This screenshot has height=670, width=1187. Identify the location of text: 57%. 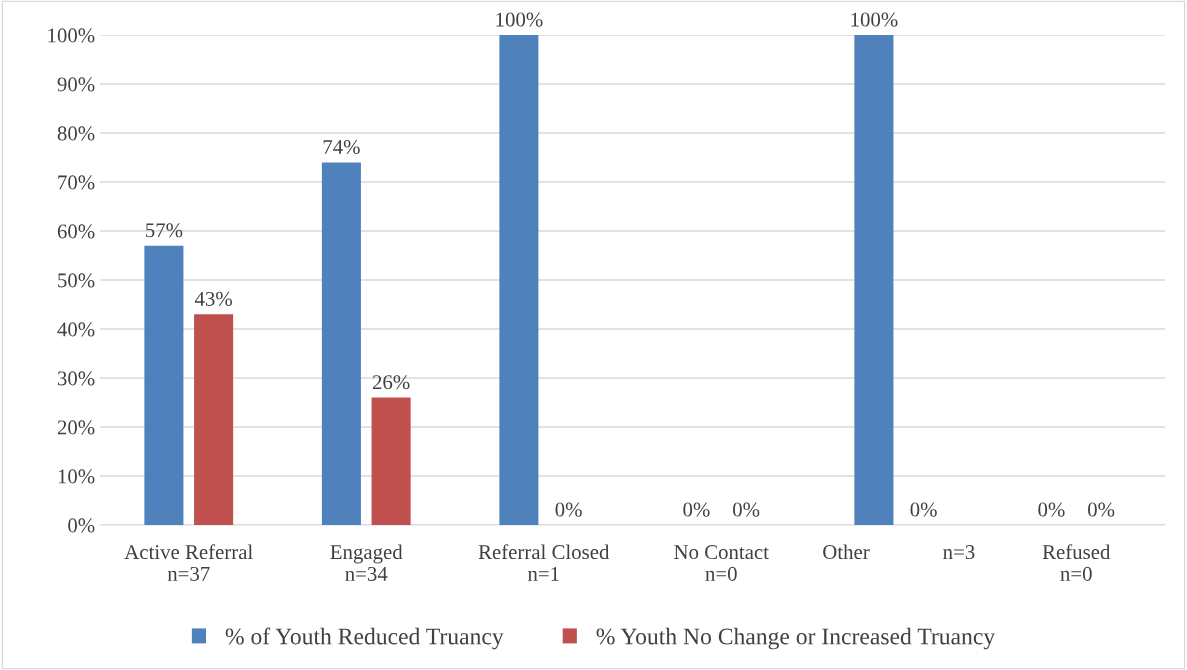
(164, 230).